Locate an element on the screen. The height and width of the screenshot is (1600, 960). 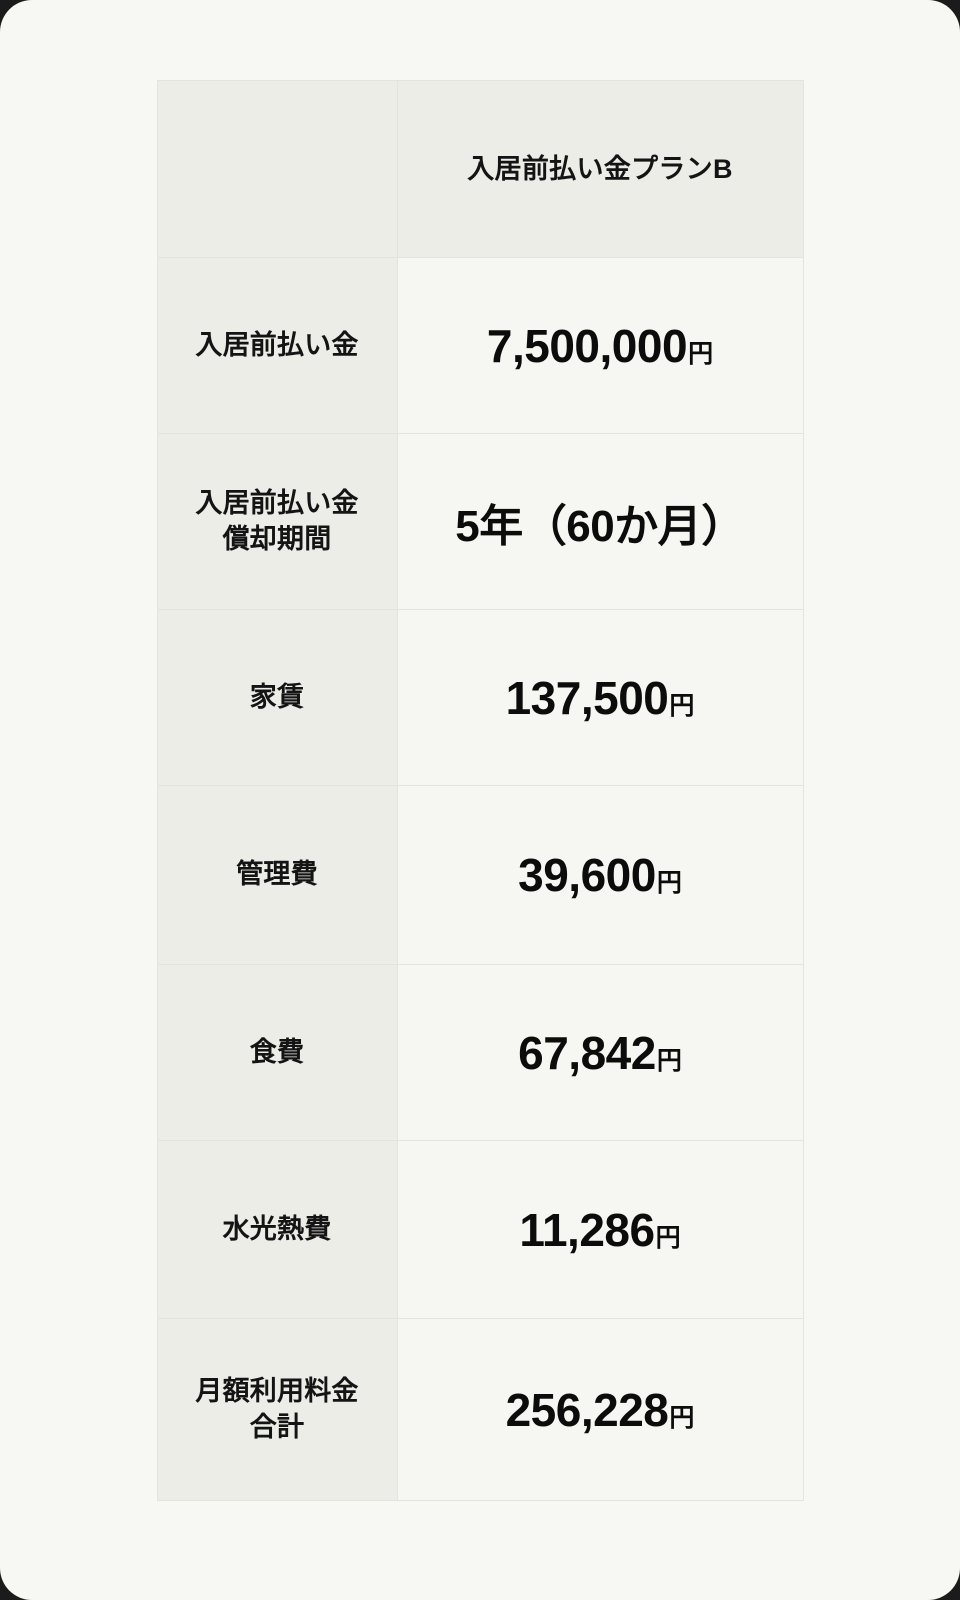
amount-number: 256,228 is located at coordinates (587, 1409).